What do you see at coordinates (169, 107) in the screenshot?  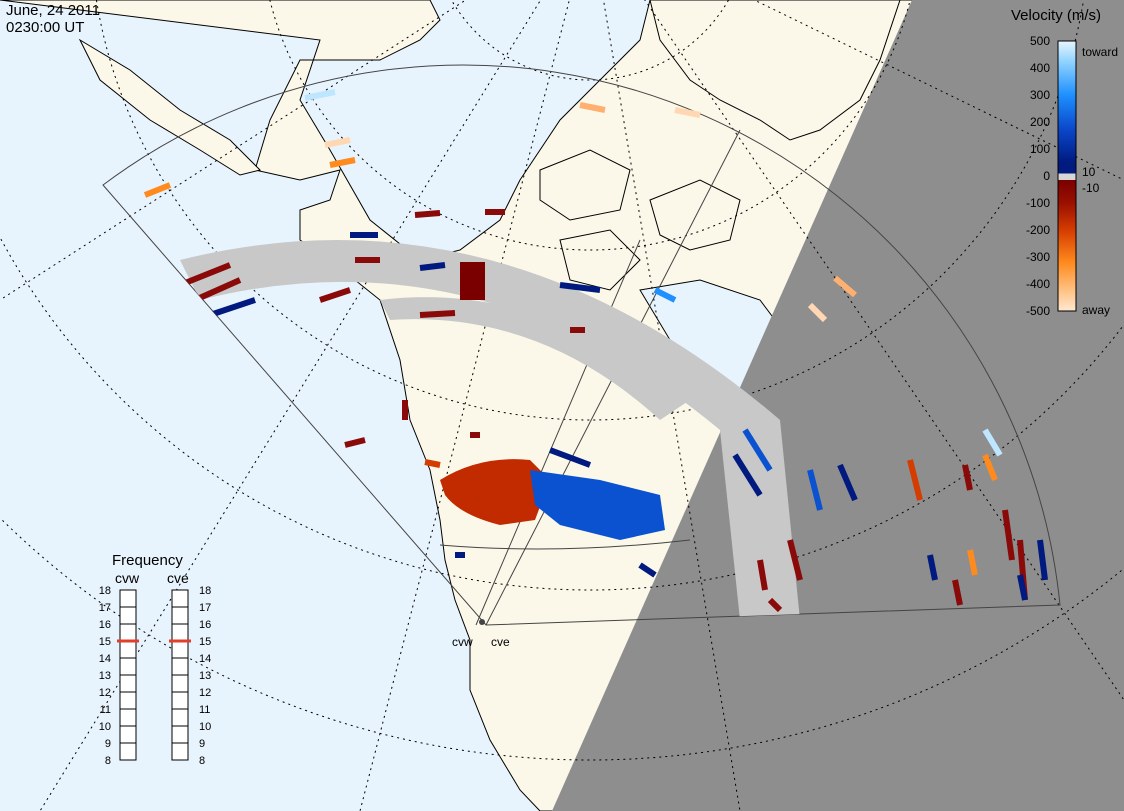 I see `alaska-peninsula` at bounding box center [169, 107].